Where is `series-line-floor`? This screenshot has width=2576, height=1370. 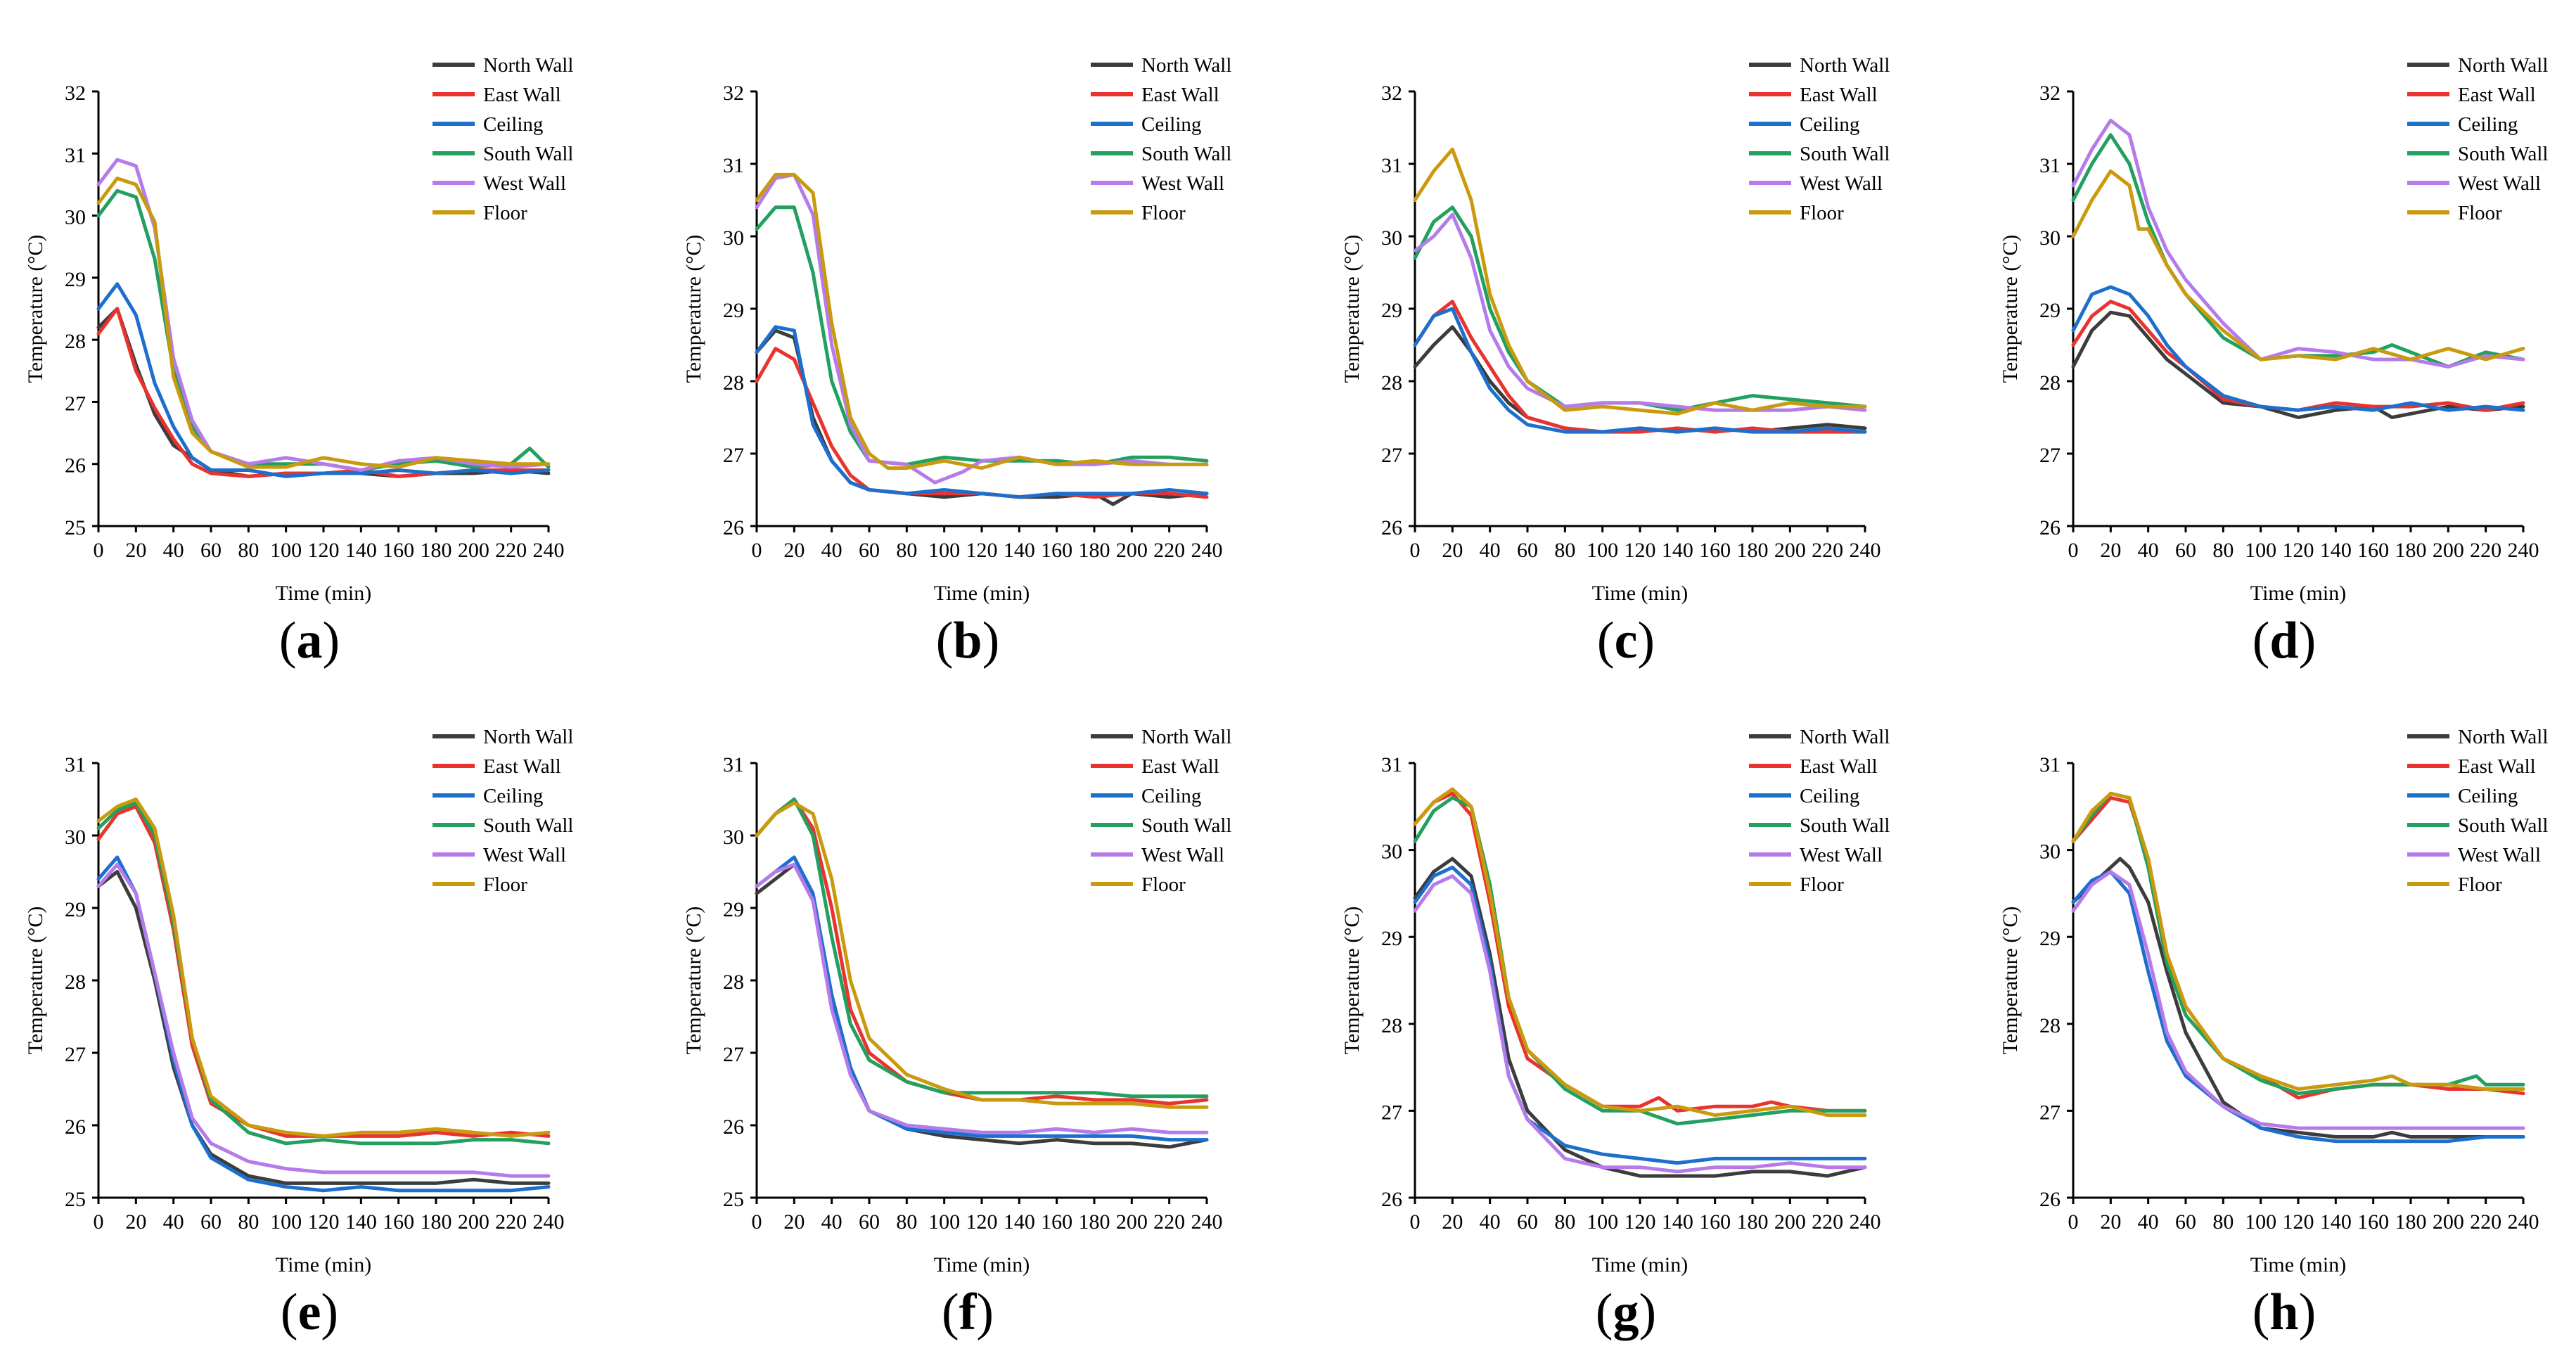 series-line-floor is located at coordinates (982, 955).